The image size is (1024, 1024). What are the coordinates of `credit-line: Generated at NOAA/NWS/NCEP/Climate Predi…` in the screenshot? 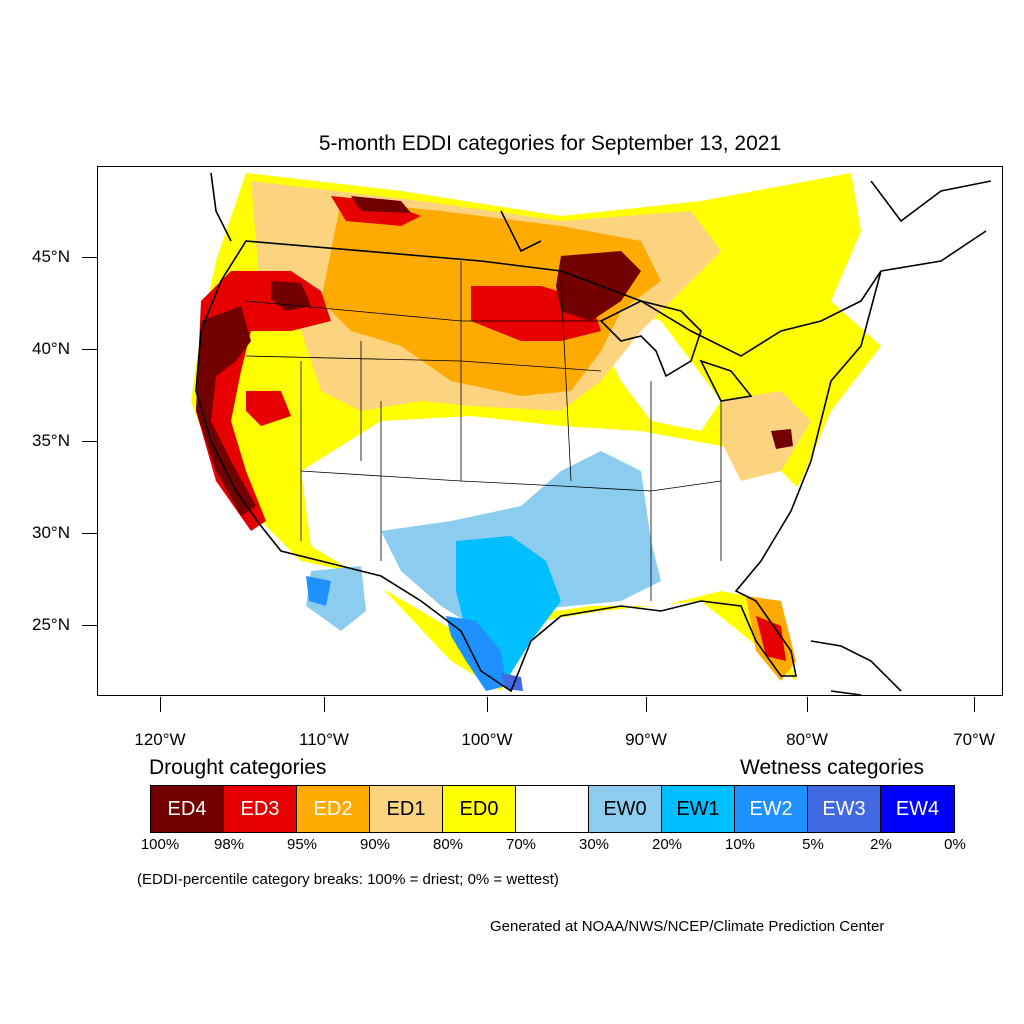 It's located at (687, 926).